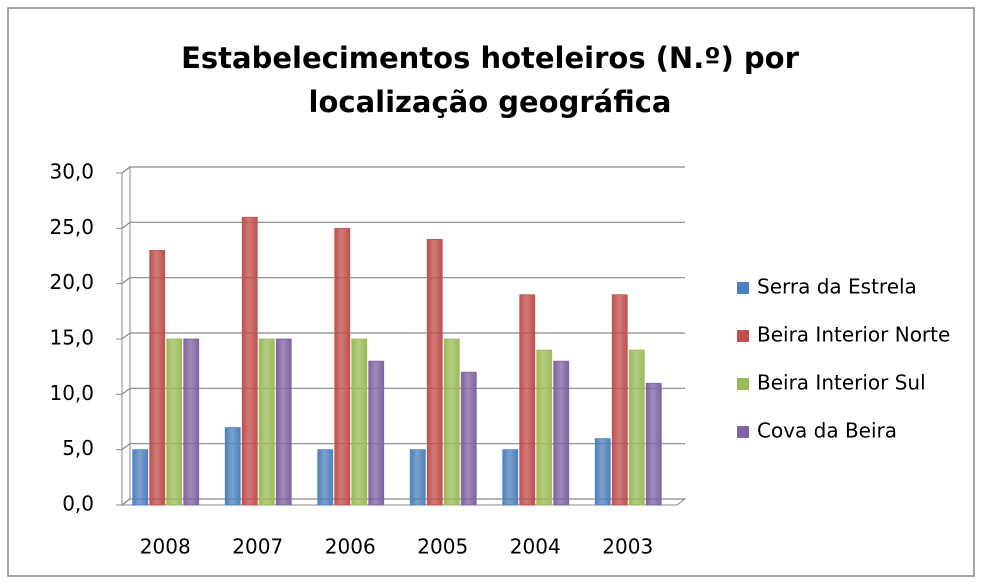 Image resolution: width=983 pixels, height=585 pixels. I want to click on legend-label: Serra da Estrela, so click(837, 287).